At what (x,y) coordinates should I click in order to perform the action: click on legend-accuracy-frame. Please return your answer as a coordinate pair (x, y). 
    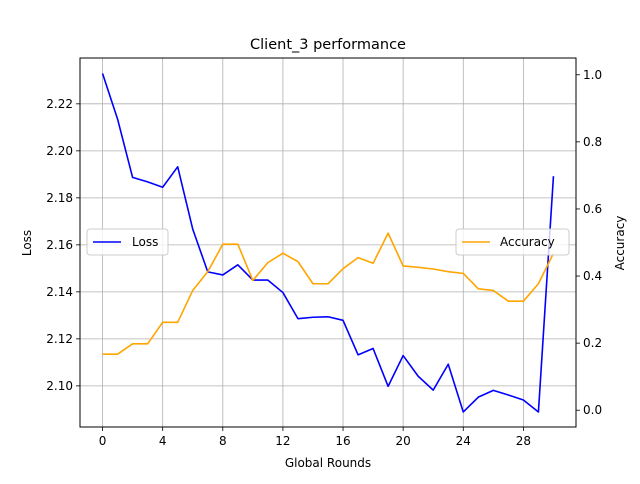
    Looking at the image, I should click on (512, 242).